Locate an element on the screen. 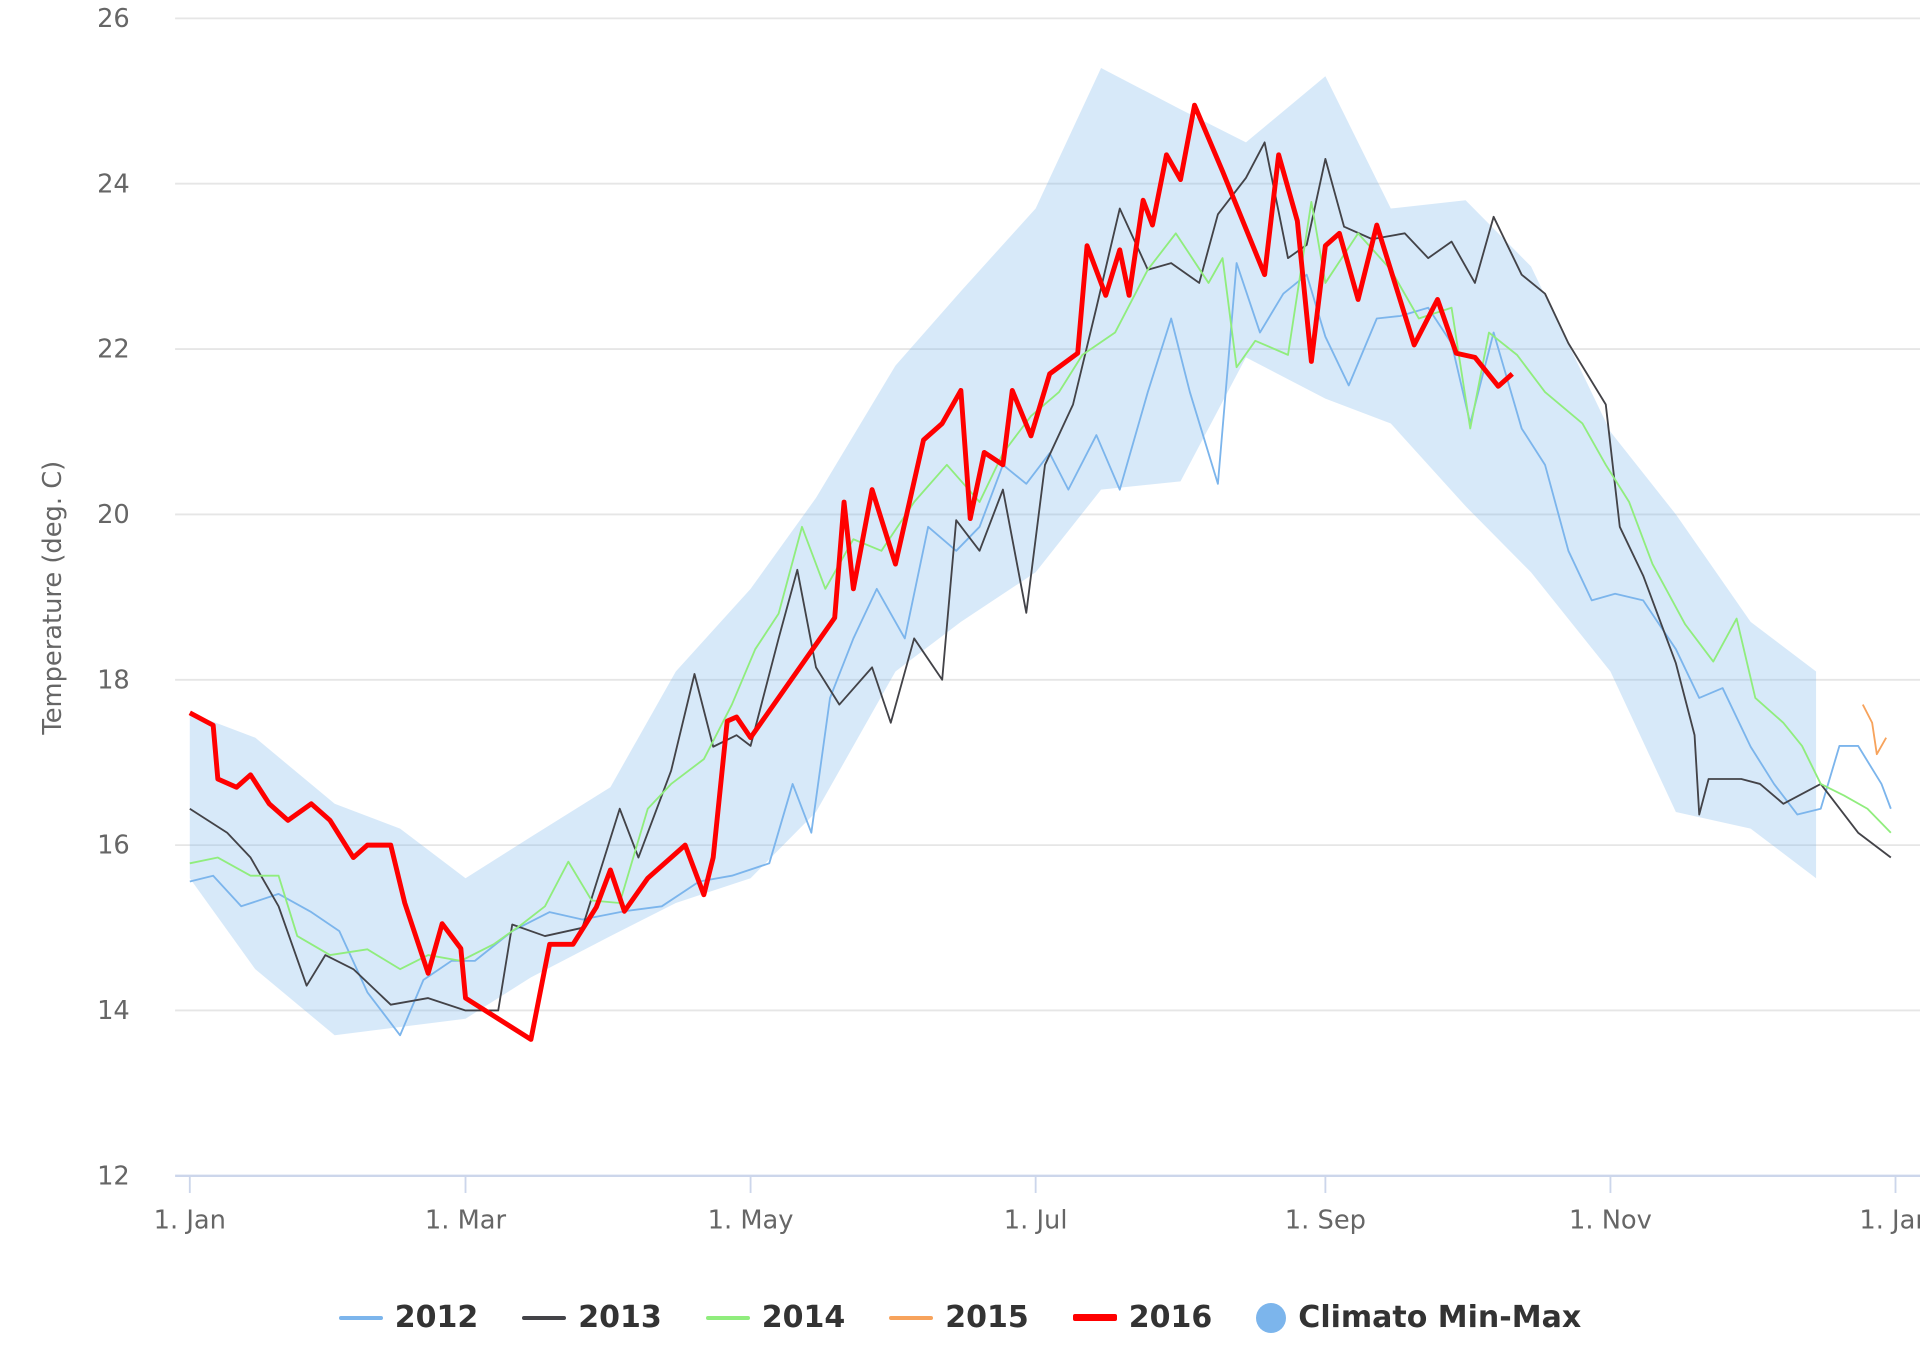 The height and width of the screenshot is (1362, 1920). legend-item-2016: 2016 is located at coordinates (1142, 1317).